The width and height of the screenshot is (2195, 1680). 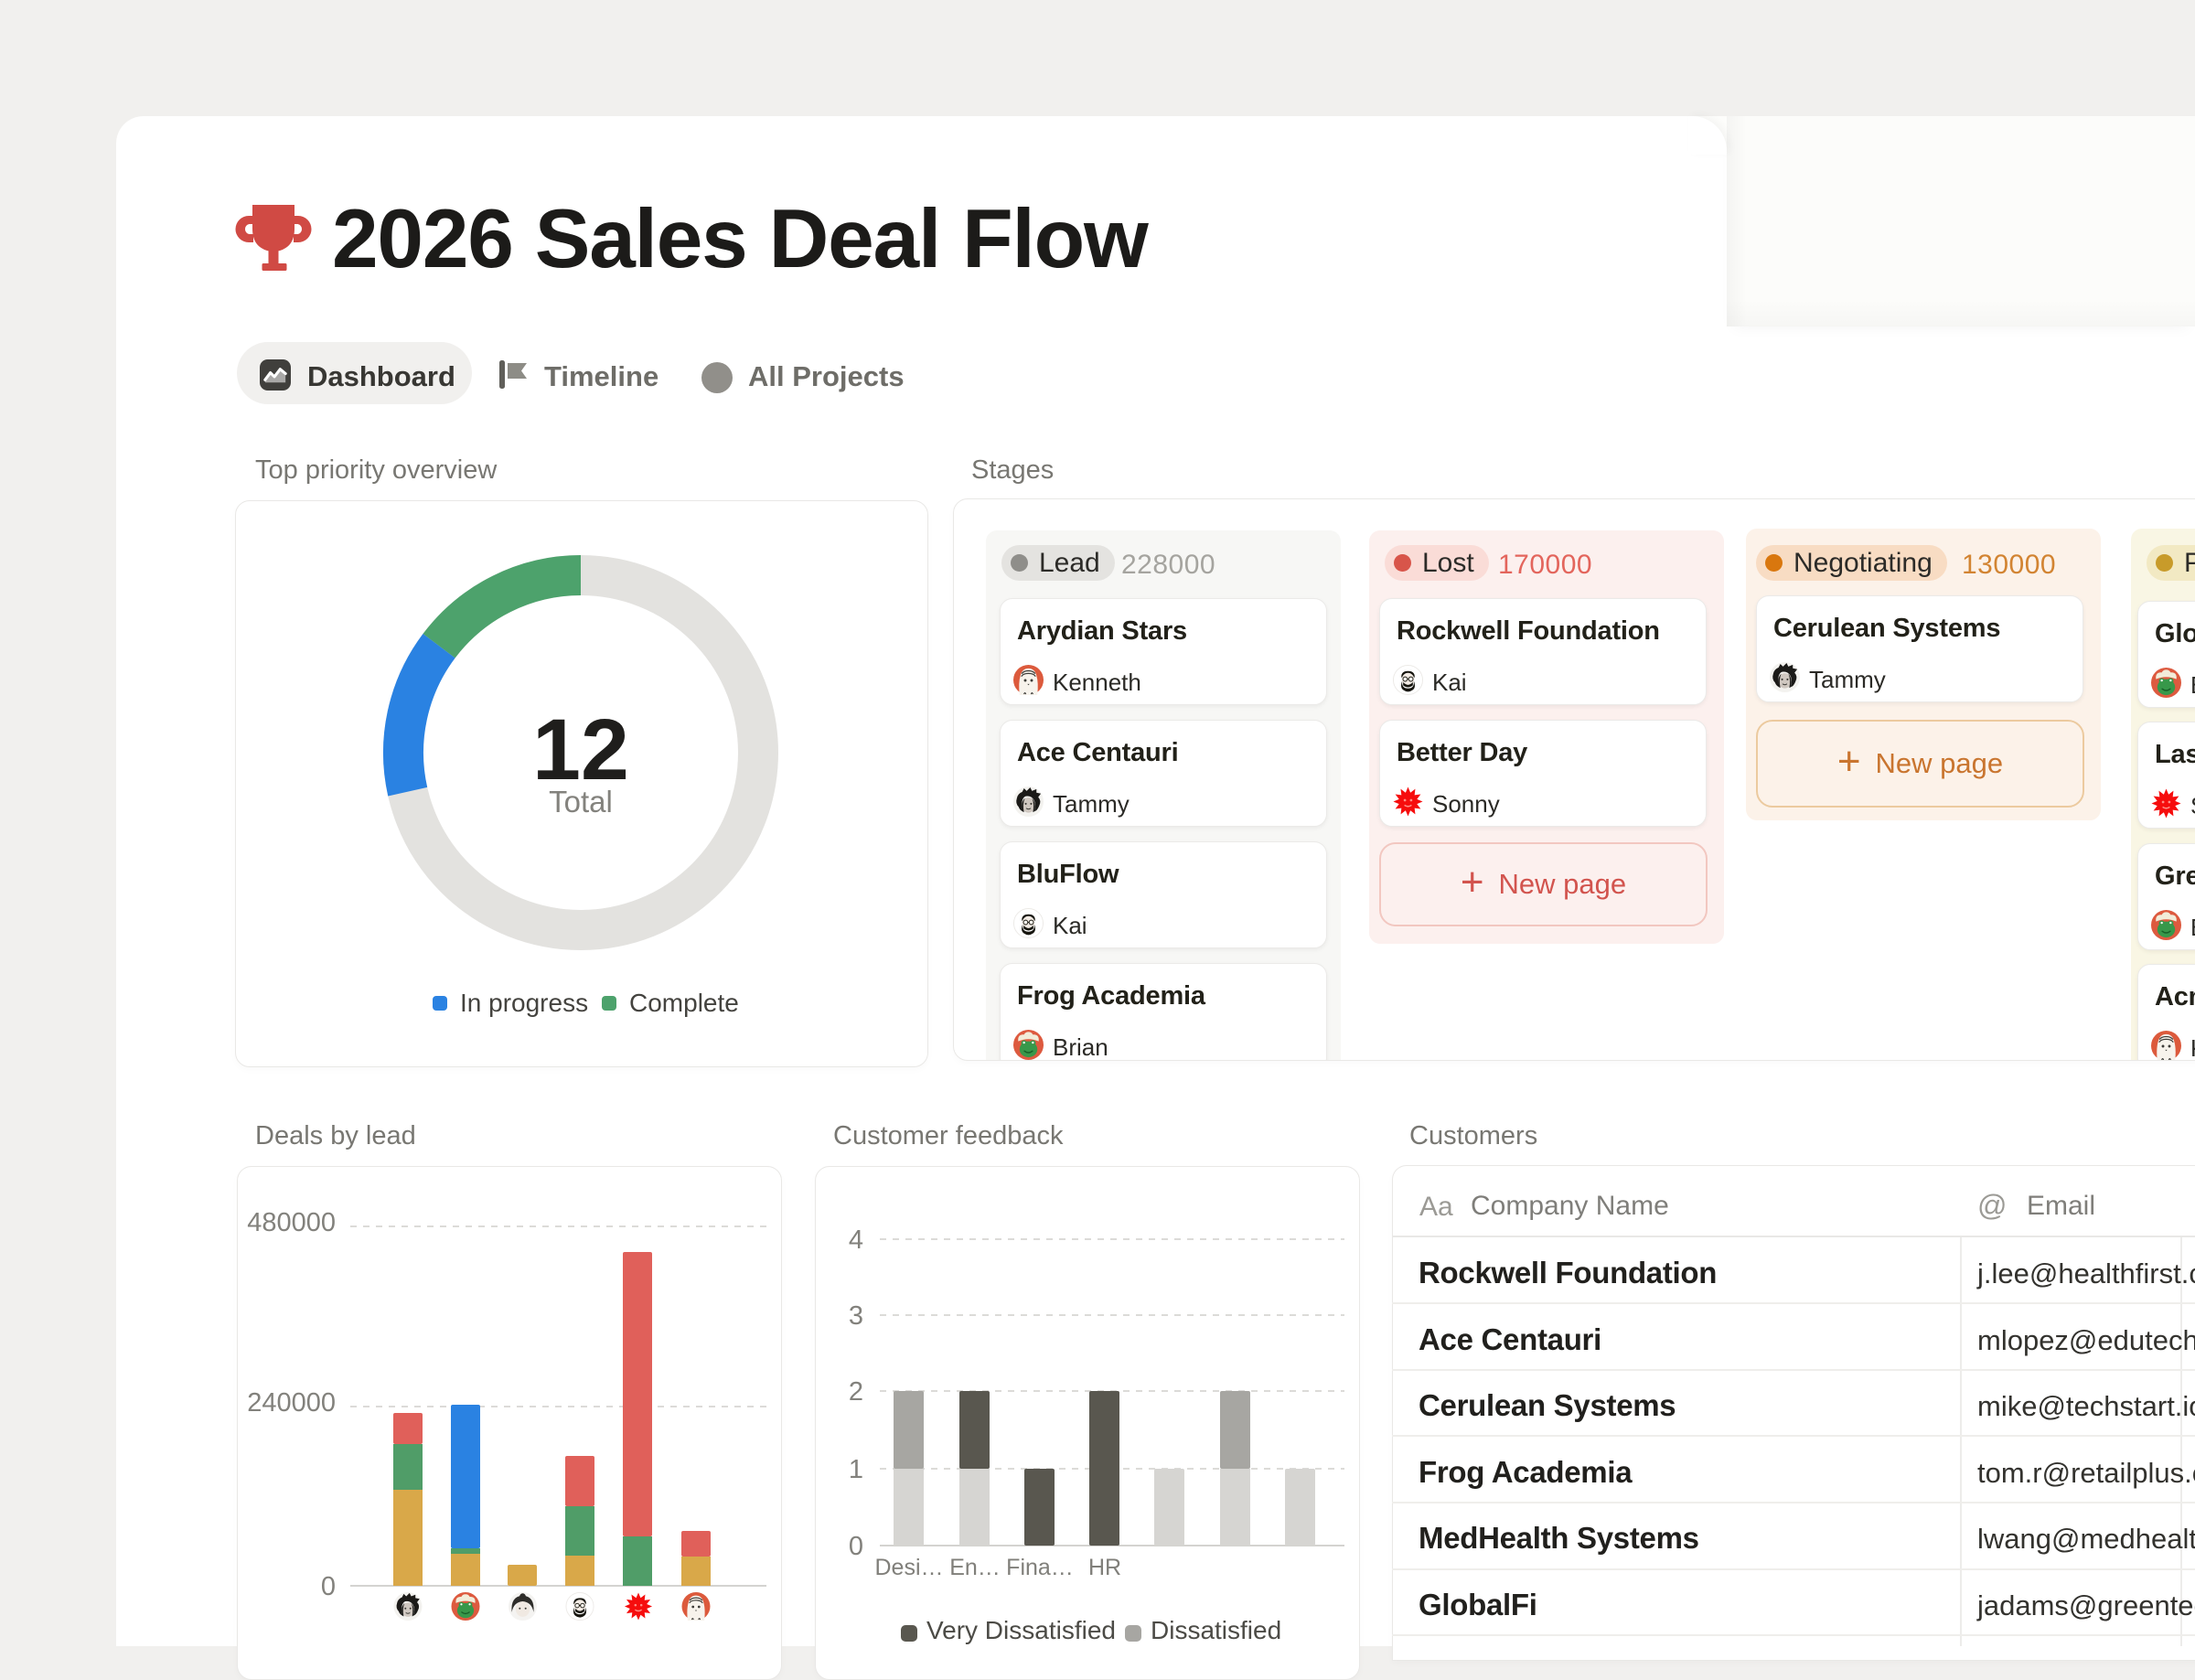 I want to click on svg-text: 1, so click(x=856, y=1469).